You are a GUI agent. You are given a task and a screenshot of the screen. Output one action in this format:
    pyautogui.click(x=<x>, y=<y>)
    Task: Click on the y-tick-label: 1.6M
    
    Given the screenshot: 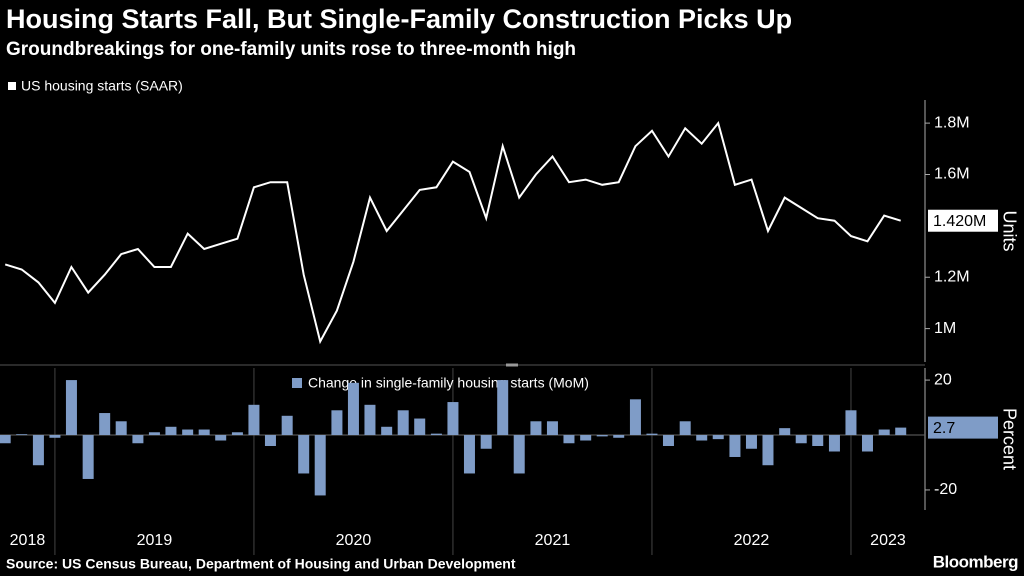 What is the action you would take?
    pyautogui.click(x=952, y=174)
    